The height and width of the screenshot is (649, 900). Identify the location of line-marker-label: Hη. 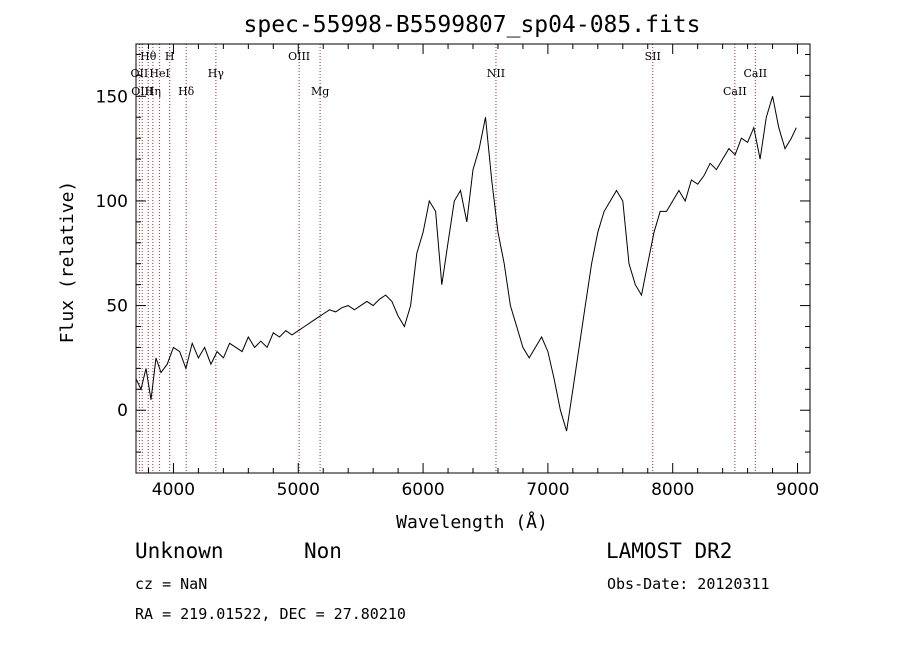
(153, 91).